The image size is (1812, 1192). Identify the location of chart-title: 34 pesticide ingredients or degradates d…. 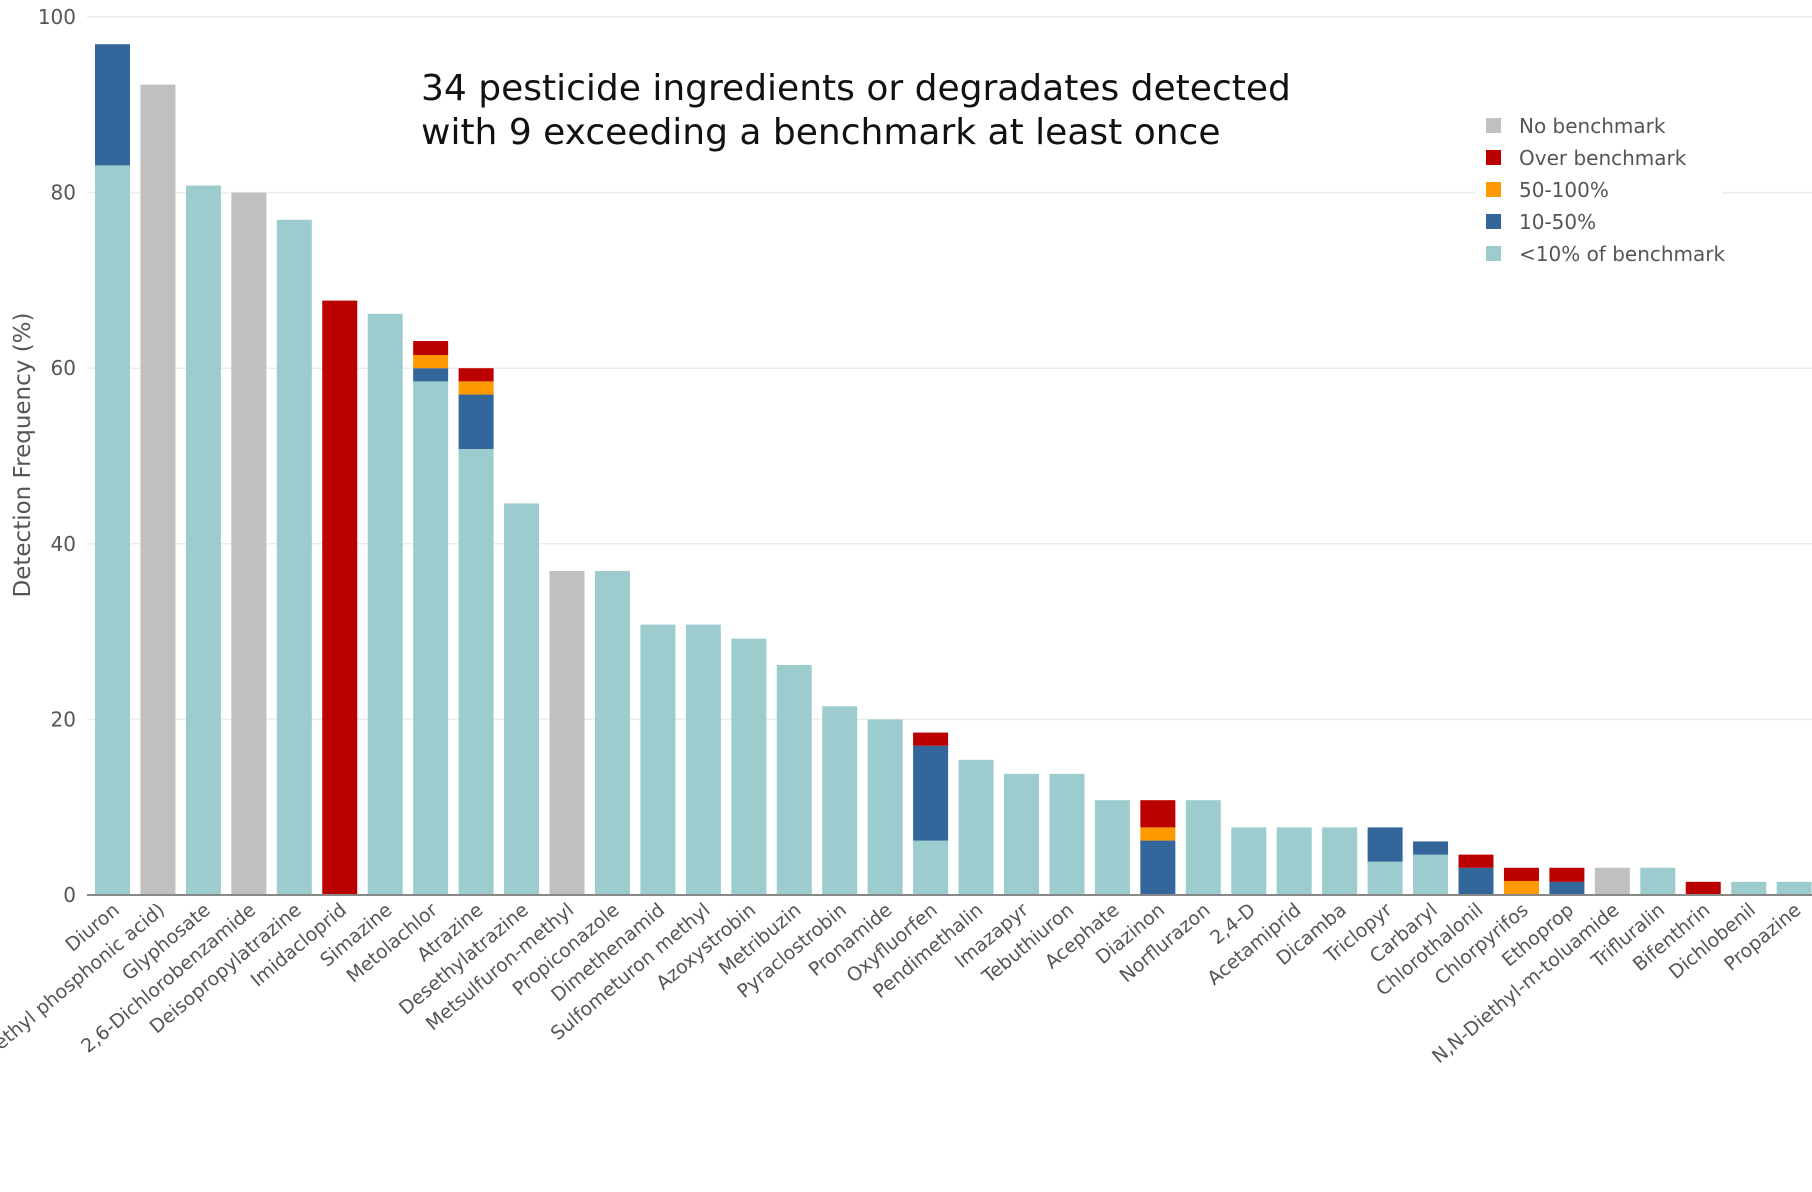
(856, 110).